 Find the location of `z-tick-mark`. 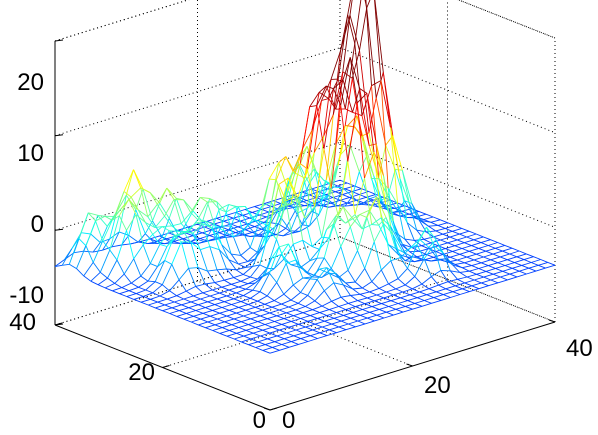

z-tick-mark is located at coordinates (59, 229).